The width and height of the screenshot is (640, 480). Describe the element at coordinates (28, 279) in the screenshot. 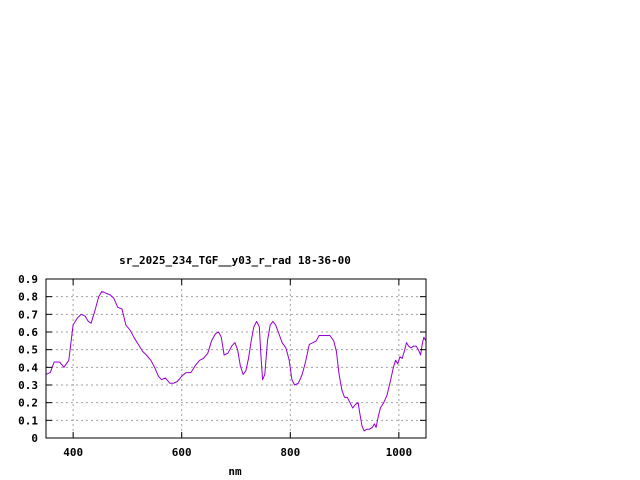

I see `y-tick-label: 0.9` at that location.